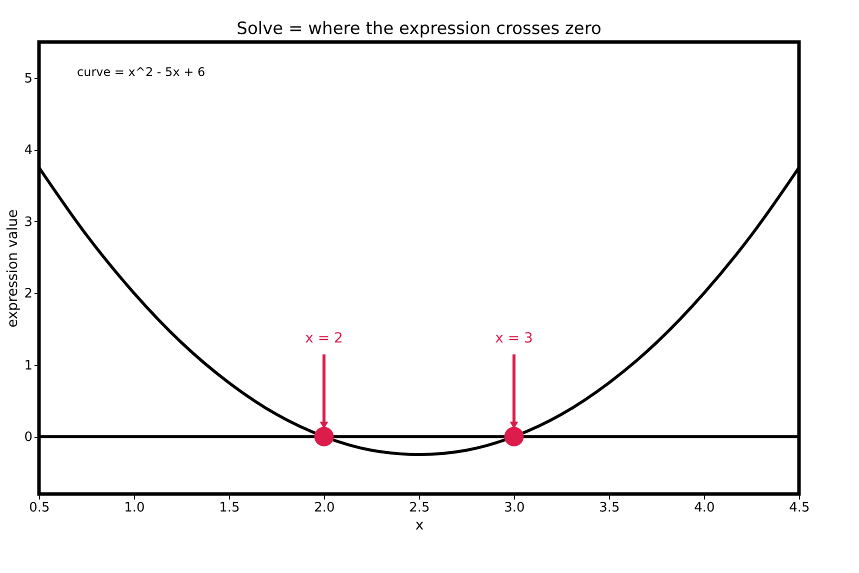 The width and height of the screenshot is (859, 573). What do you see at coordinates (28, 366) in the screenshot?
I see `y-tick-label: 1` at bounding box center [28, 366].